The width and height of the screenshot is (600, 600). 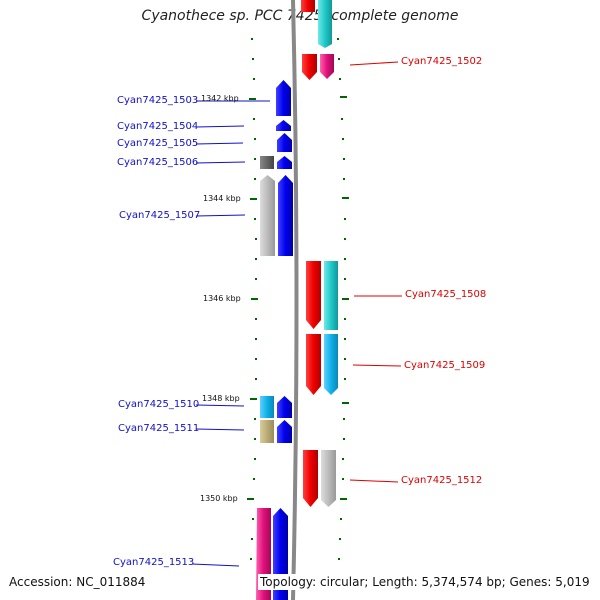 I want to click on block-1508-cyan, so click(x=331, y=295).